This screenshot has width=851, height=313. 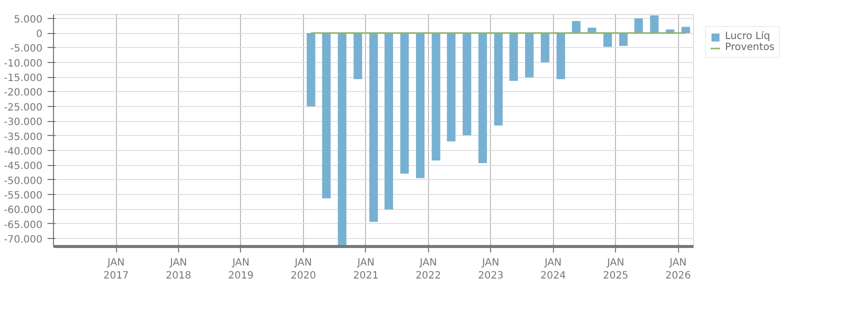 What do you see at coordinates (23, 196) in the screenshot?
I see `y-tick-label: -55.000` at bounding box center [23, 196].